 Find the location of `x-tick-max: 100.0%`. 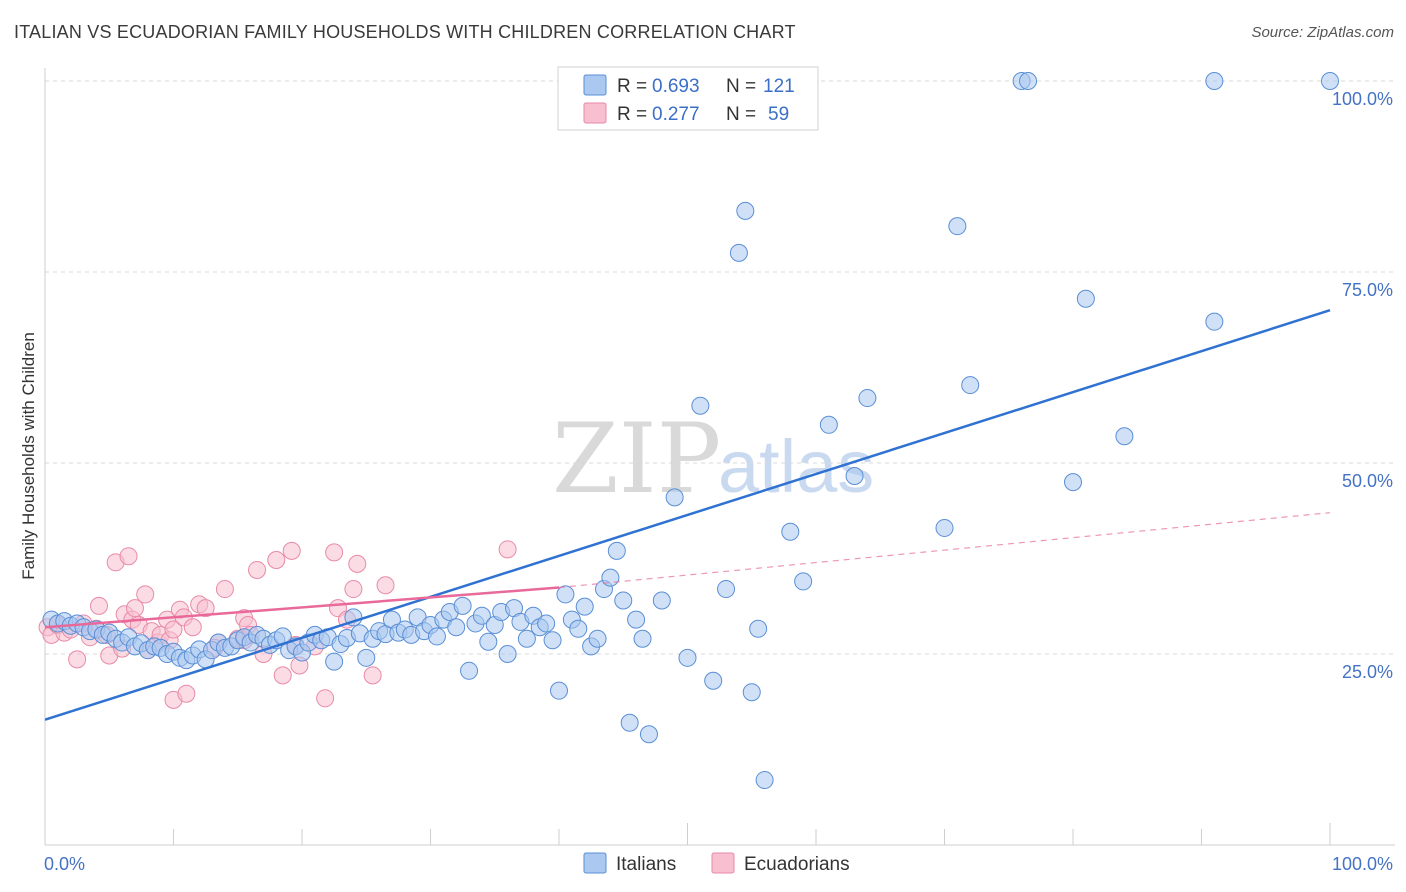

x-tick-max: 100.0% is located at coordinates (1362, 864).